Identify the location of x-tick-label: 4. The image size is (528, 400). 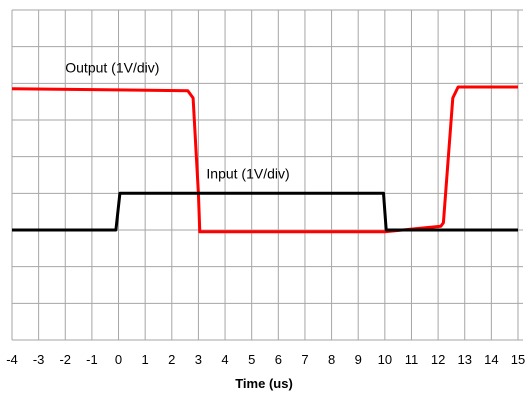
(224, 359).